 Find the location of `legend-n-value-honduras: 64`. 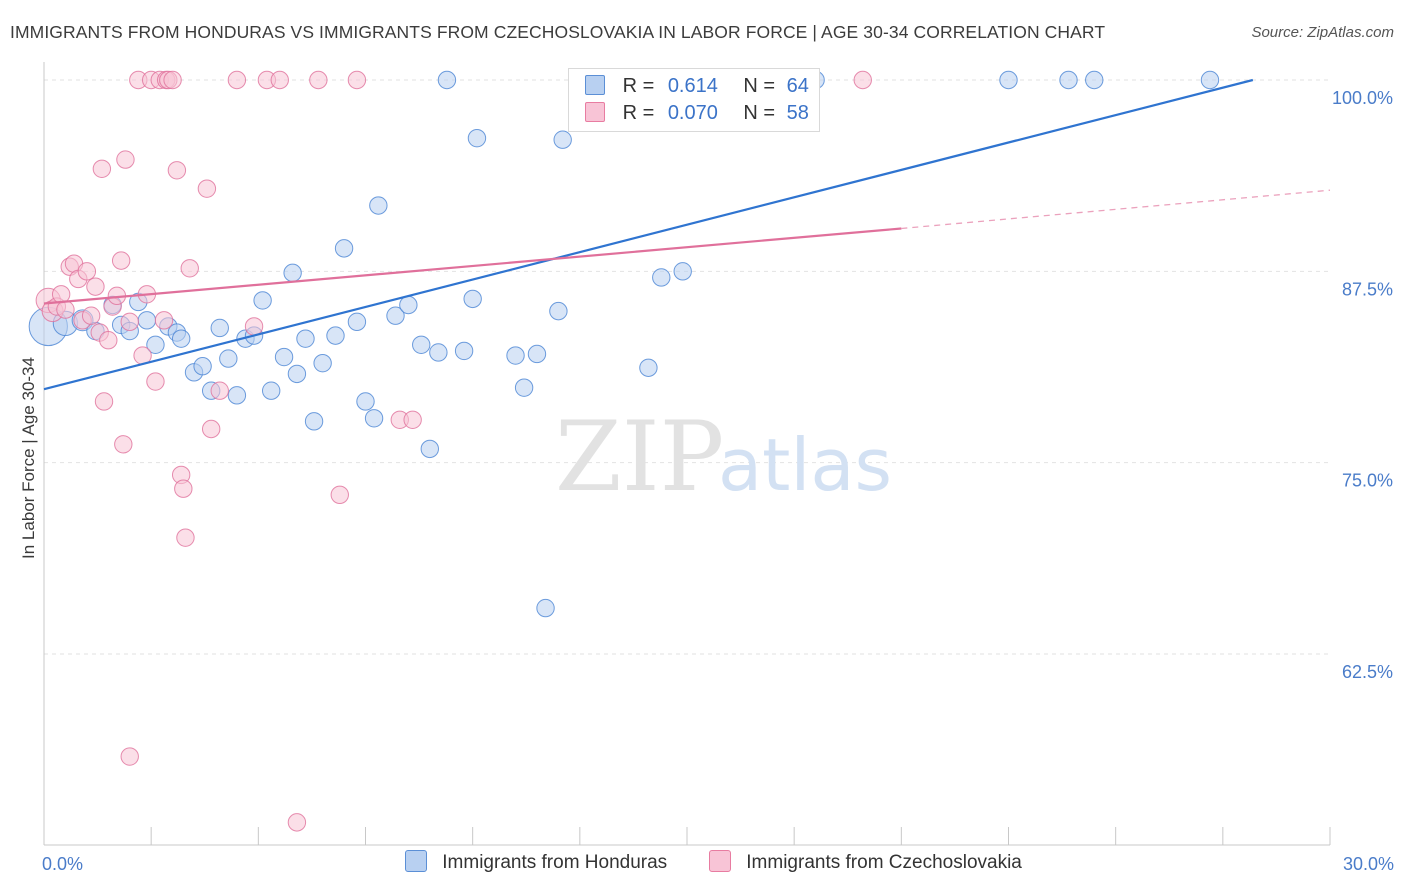

legend-n-value-honduras: 64 is located at coordinates (797, 86).